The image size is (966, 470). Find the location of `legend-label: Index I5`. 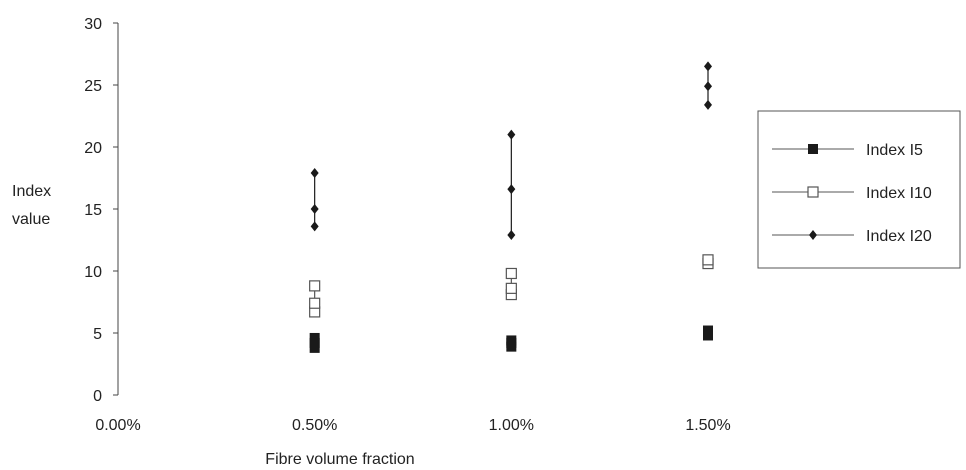

legend-label: Index I5 is located at coordinates (894, 150).